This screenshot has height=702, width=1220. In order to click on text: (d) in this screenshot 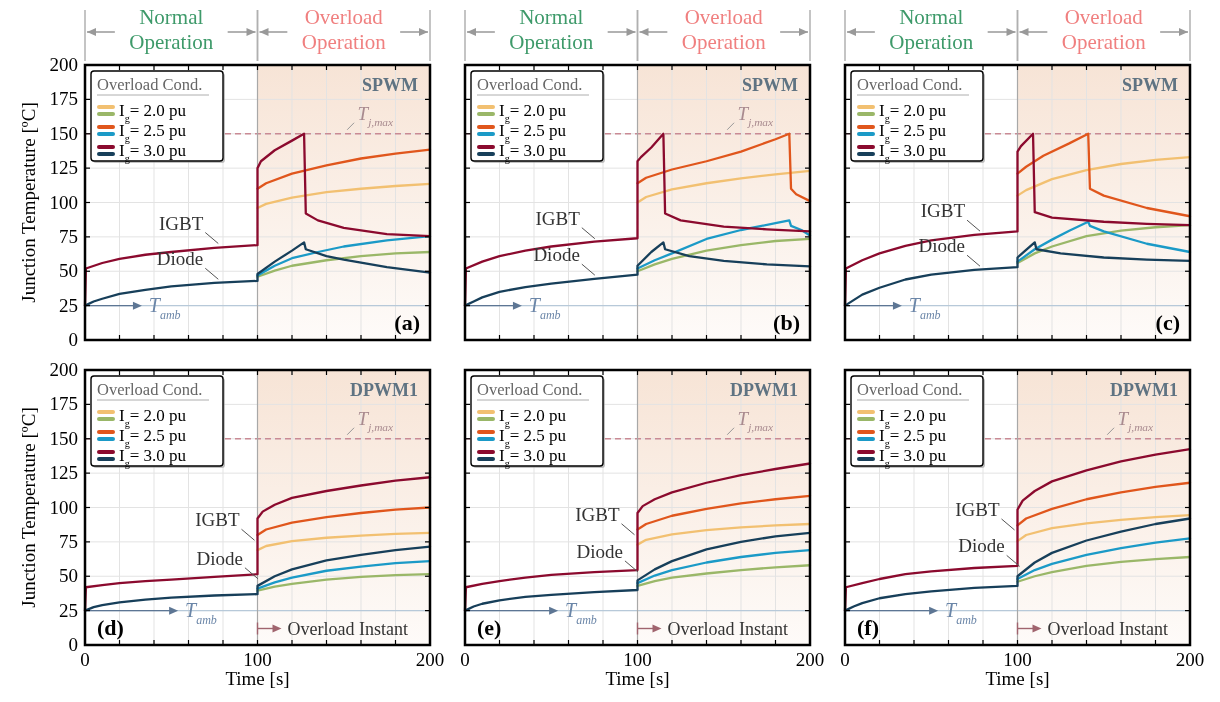, I will do `click(110, 627)`.